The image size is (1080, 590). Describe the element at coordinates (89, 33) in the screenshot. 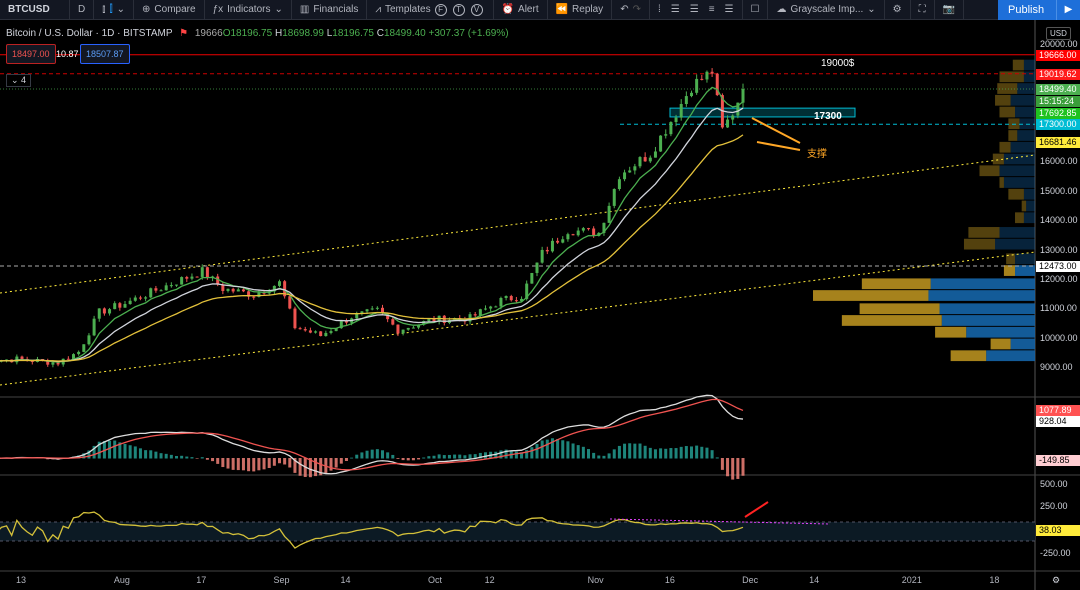

I see `symbol-title: Bitcoin / U.S. Dollar · 1D · BITSTAMP` at that location.